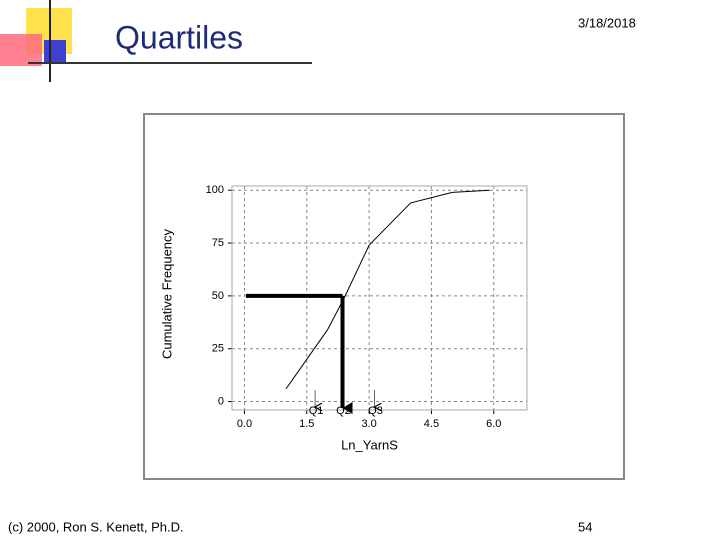 This screenshot has width=720, height=540. What do you see at coordinates (218, 243) in the screenshot?
I see `y-tick-label: 75` at bounding box center [218, 243].